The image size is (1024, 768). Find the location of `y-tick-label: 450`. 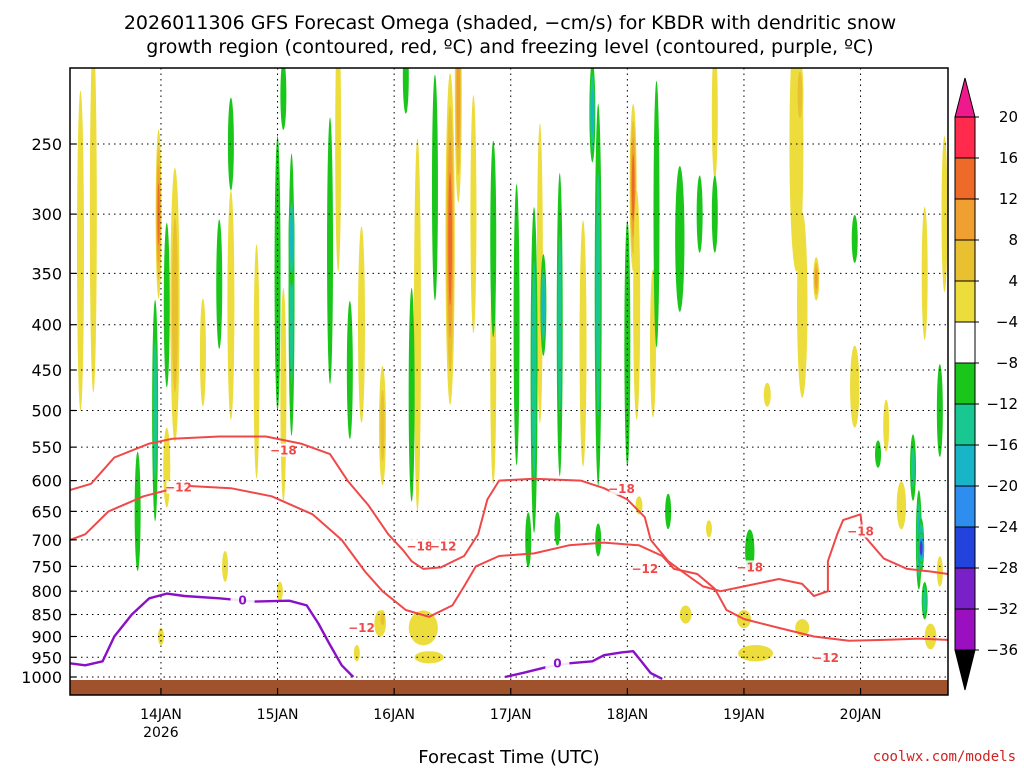

y-tick-label: 450 is located at coordinates (46, 370).